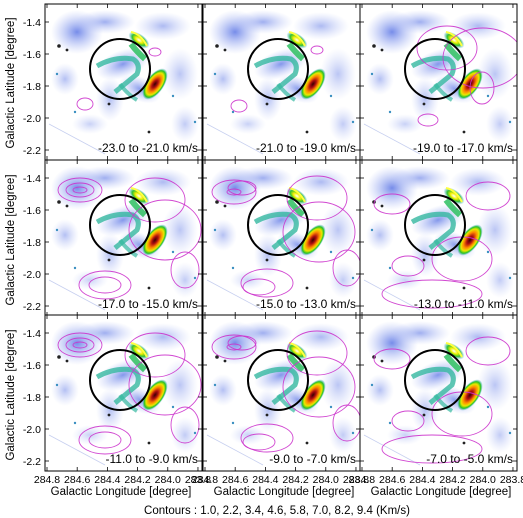 The image size is (523, 518). I want to click on x-axis-title-col-2: Galactic Longitude [degree], so click(284, 492).